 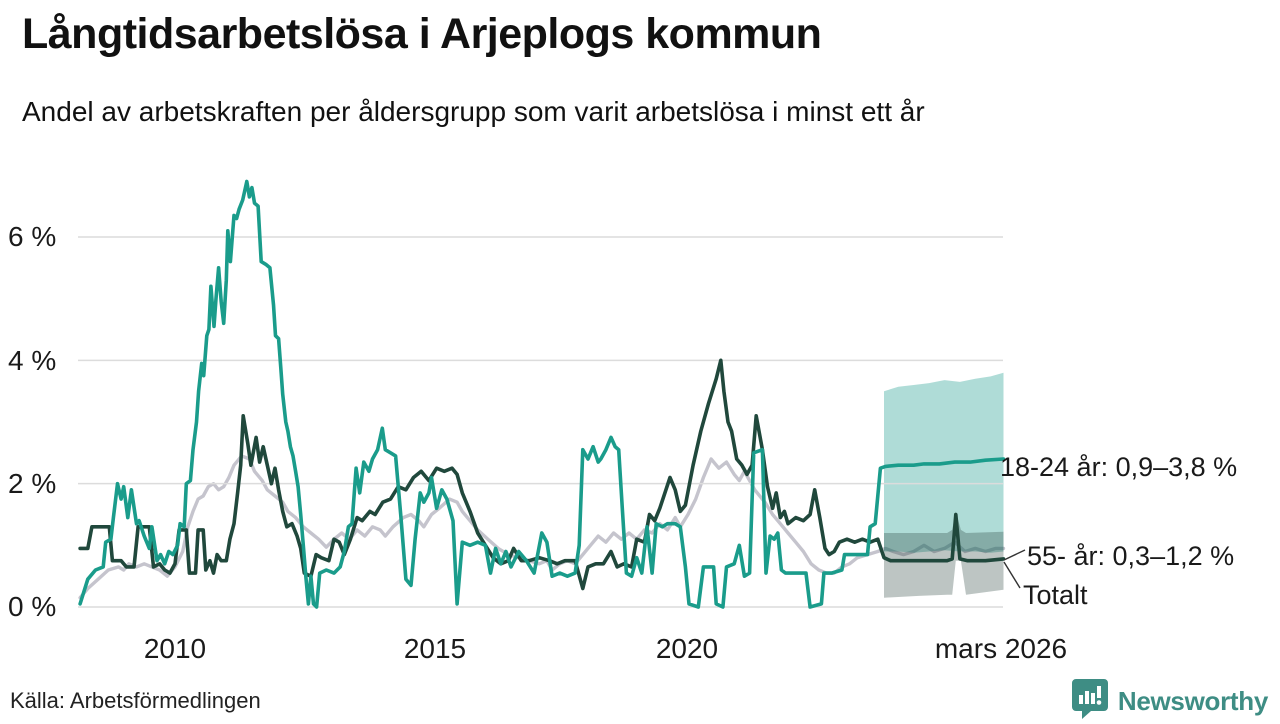 What do you see at coordinates (1055, 595) in the screenshot?
I see `annotation-totalt: Totalt` at bounding box center [1055, 595].